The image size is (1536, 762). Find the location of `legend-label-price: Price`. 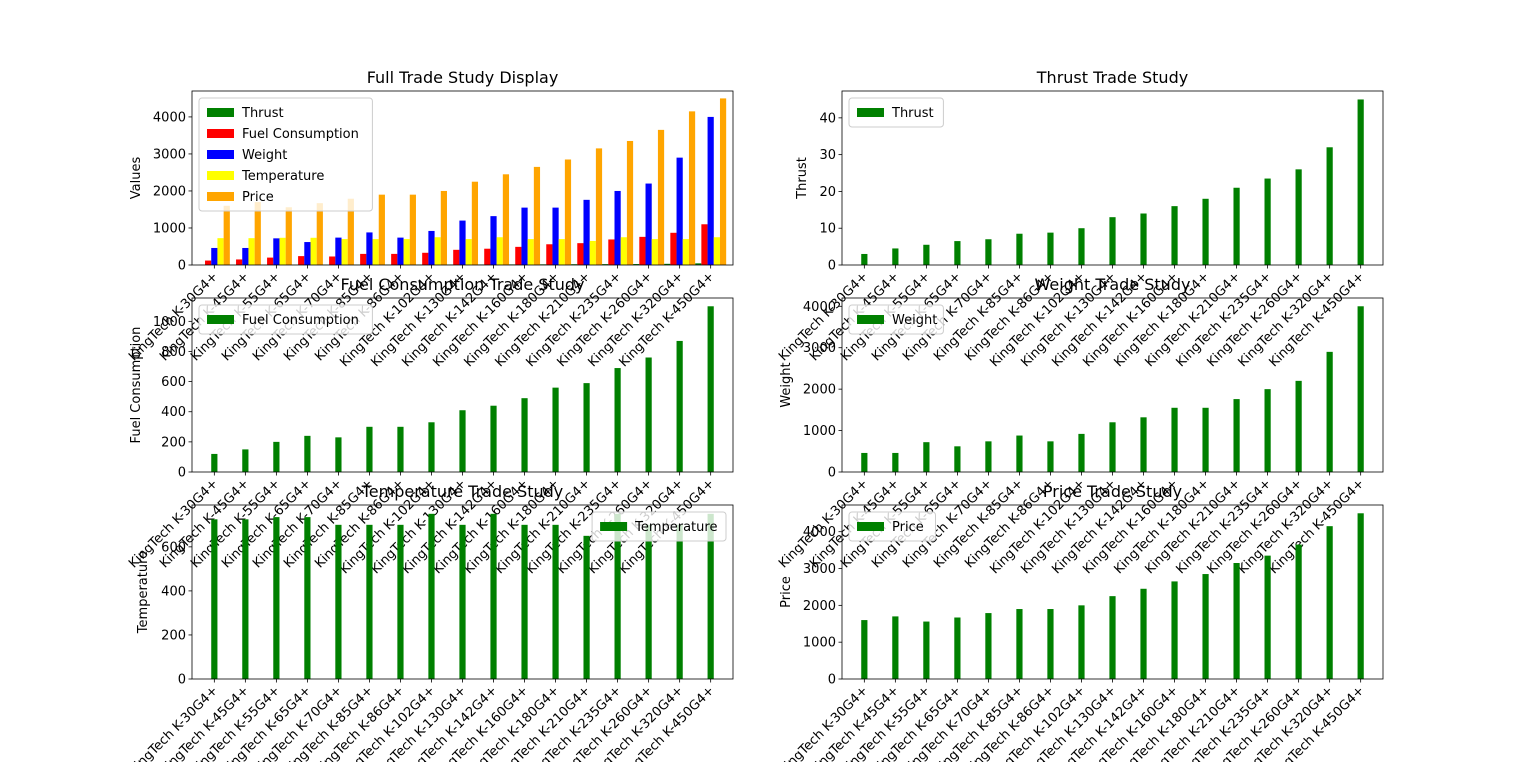

legend-label-price: Price is located at coordinates (258, 197).